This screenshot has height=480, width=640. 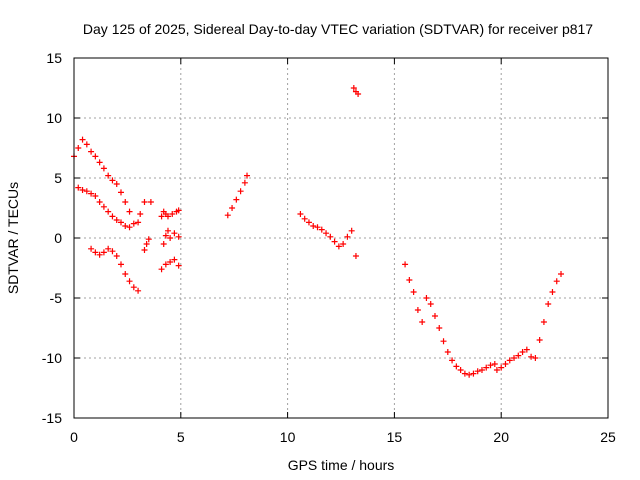 What do you see at coordinates (501, 437) in the screenshot?
I see `x-tick-label: 20` at bounding box center [501, 437].